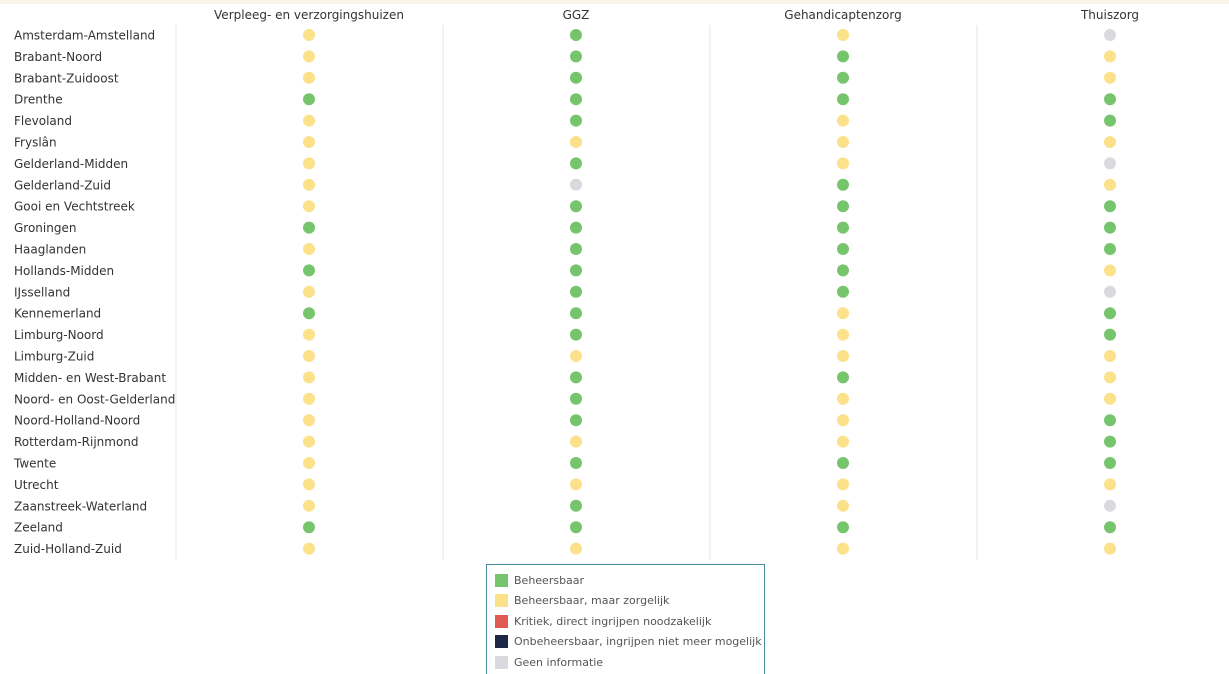 This screenshot has width=1229, height=674. Describe the element at coordinates (592, 600) in the screenshot. I see `legend-label: Beheersbaar, maar zorgelijk` at that location.